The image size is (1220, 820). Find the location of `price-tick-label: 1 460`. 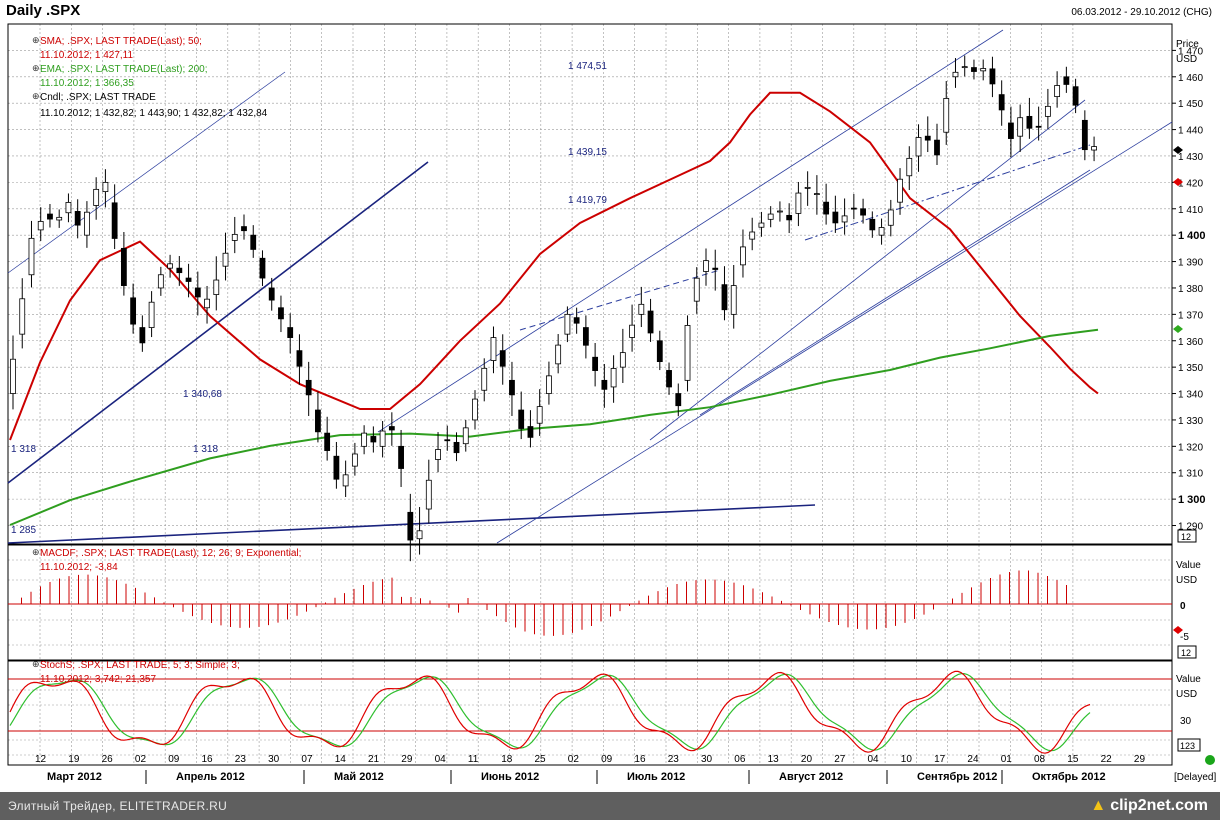

price-tick-label: 1 460 is located at coordinates (1190, 78).